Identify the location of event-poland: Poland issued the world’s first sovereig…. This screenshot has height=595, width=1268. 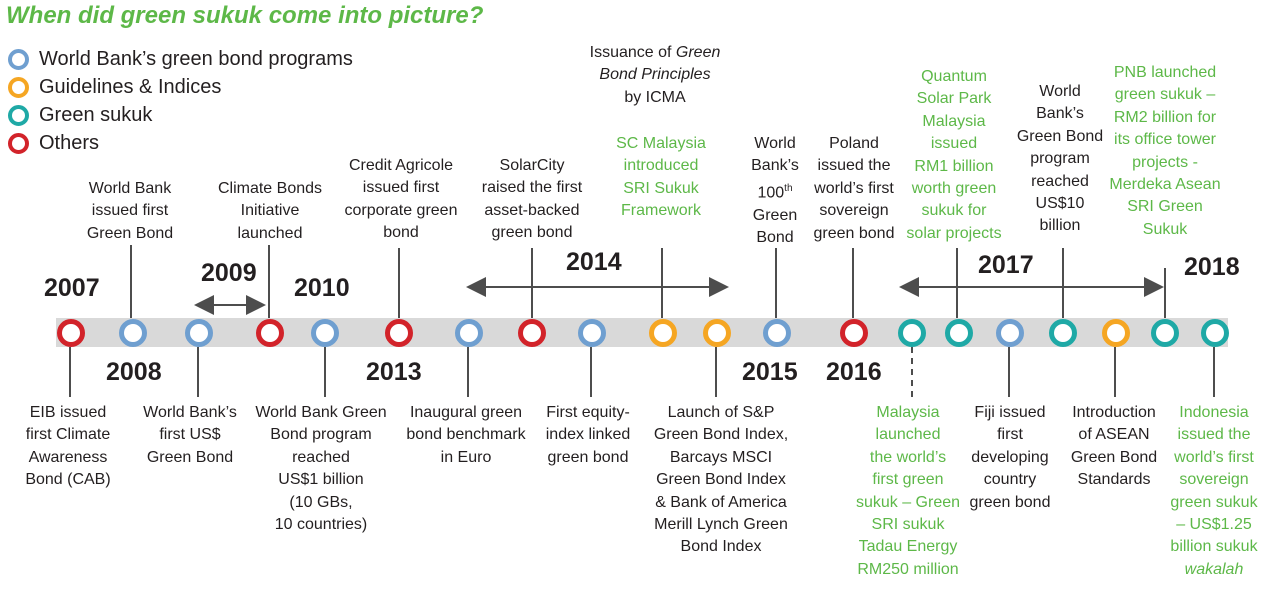
(854, 188).